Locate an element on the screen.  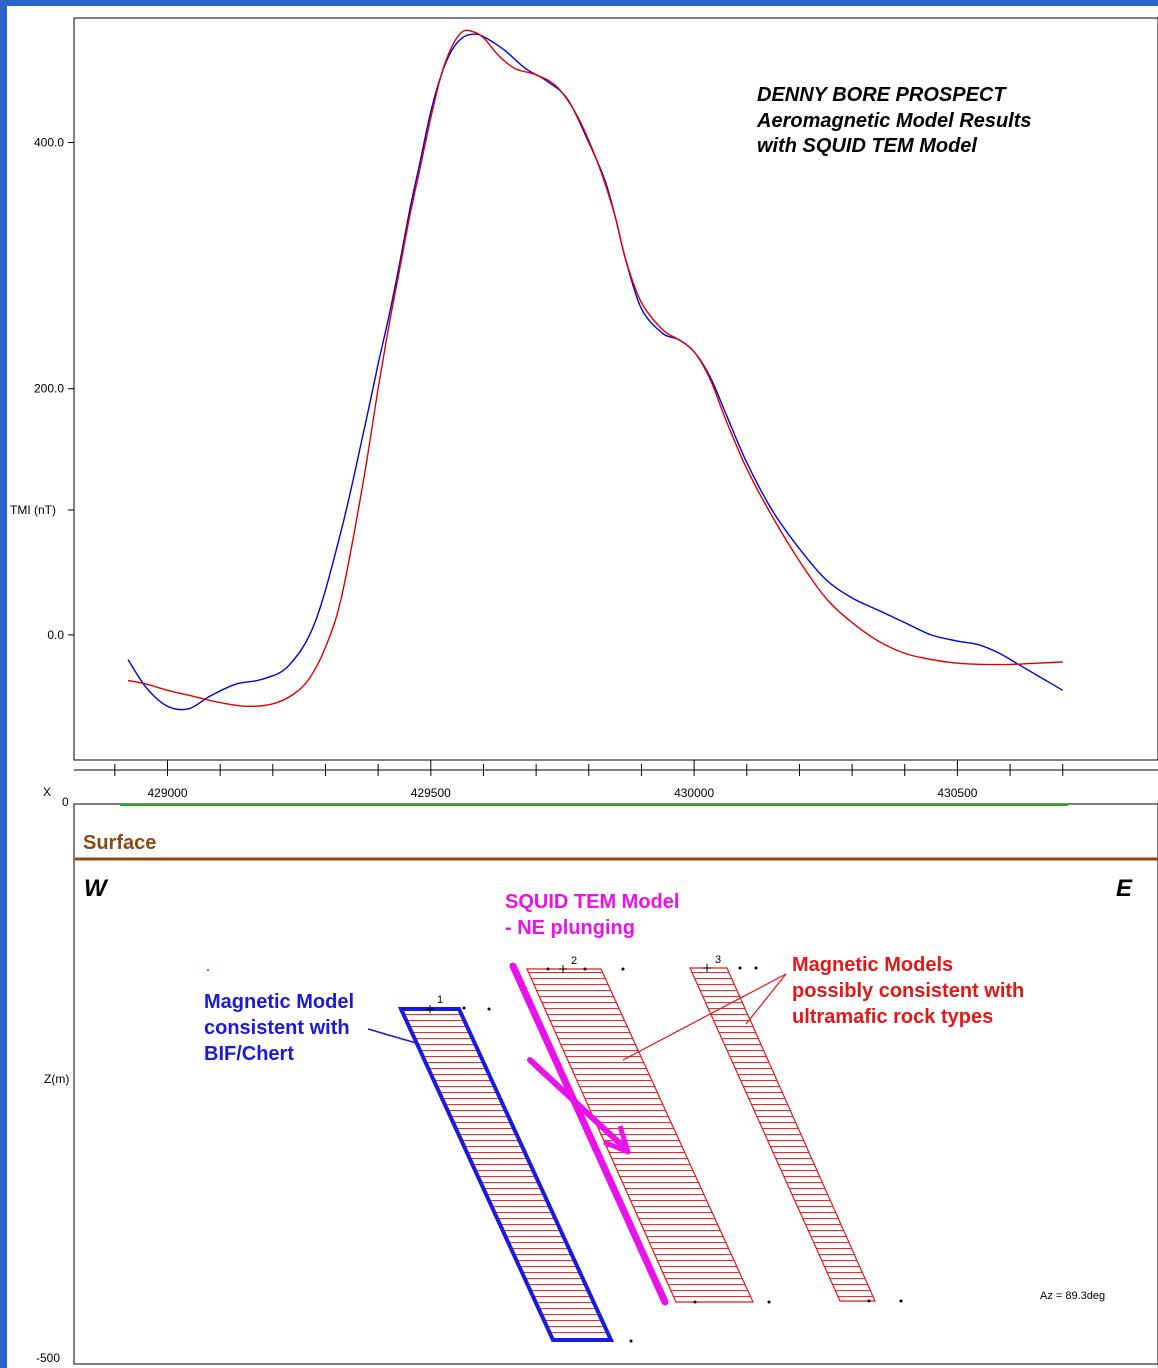
annotation-red-line-3: ultramafic rock types is located at coordinates (892, 1017).